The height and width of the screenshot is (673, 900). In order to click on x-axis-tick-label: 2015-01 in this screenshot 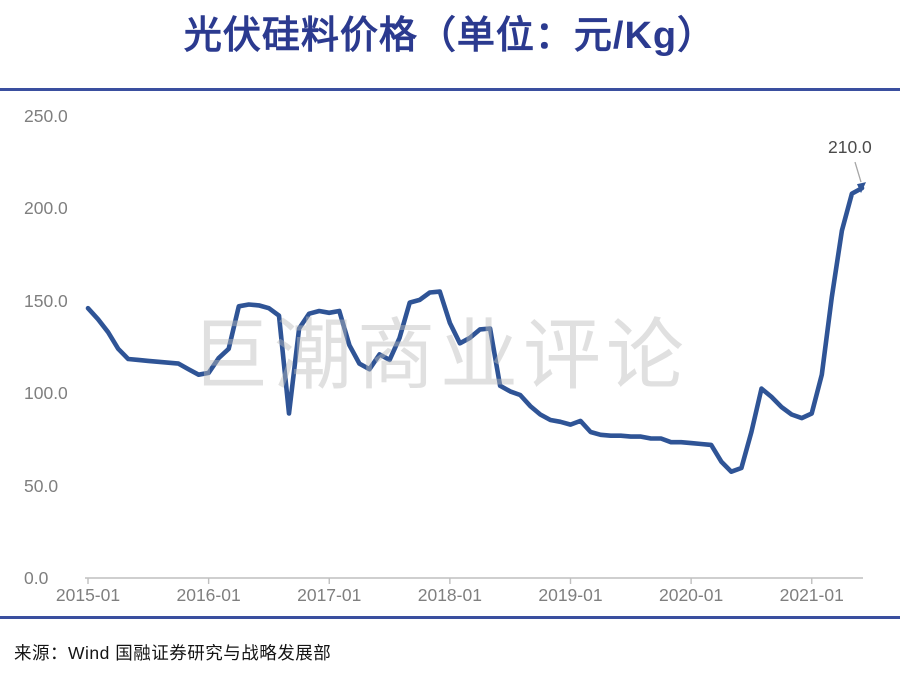, I will do `click(88, 595)`.